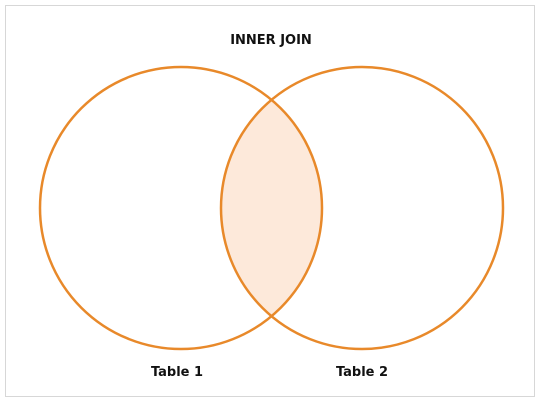  What do you see at coordinates (271, 208) in the screenshot?
I see `intersection-region` at bounding box center [271, 208].